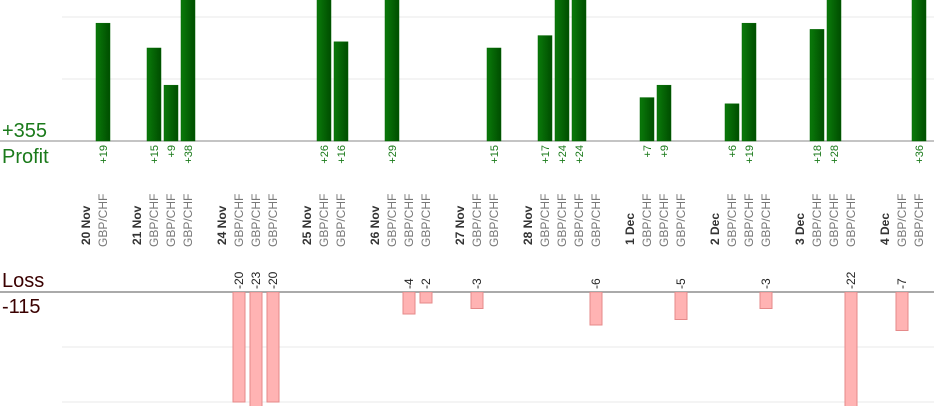  What do you see at coordinates (256, 280) in the screenshot?
I see `loss-value-label: -23` at bounding box center [256, 280].